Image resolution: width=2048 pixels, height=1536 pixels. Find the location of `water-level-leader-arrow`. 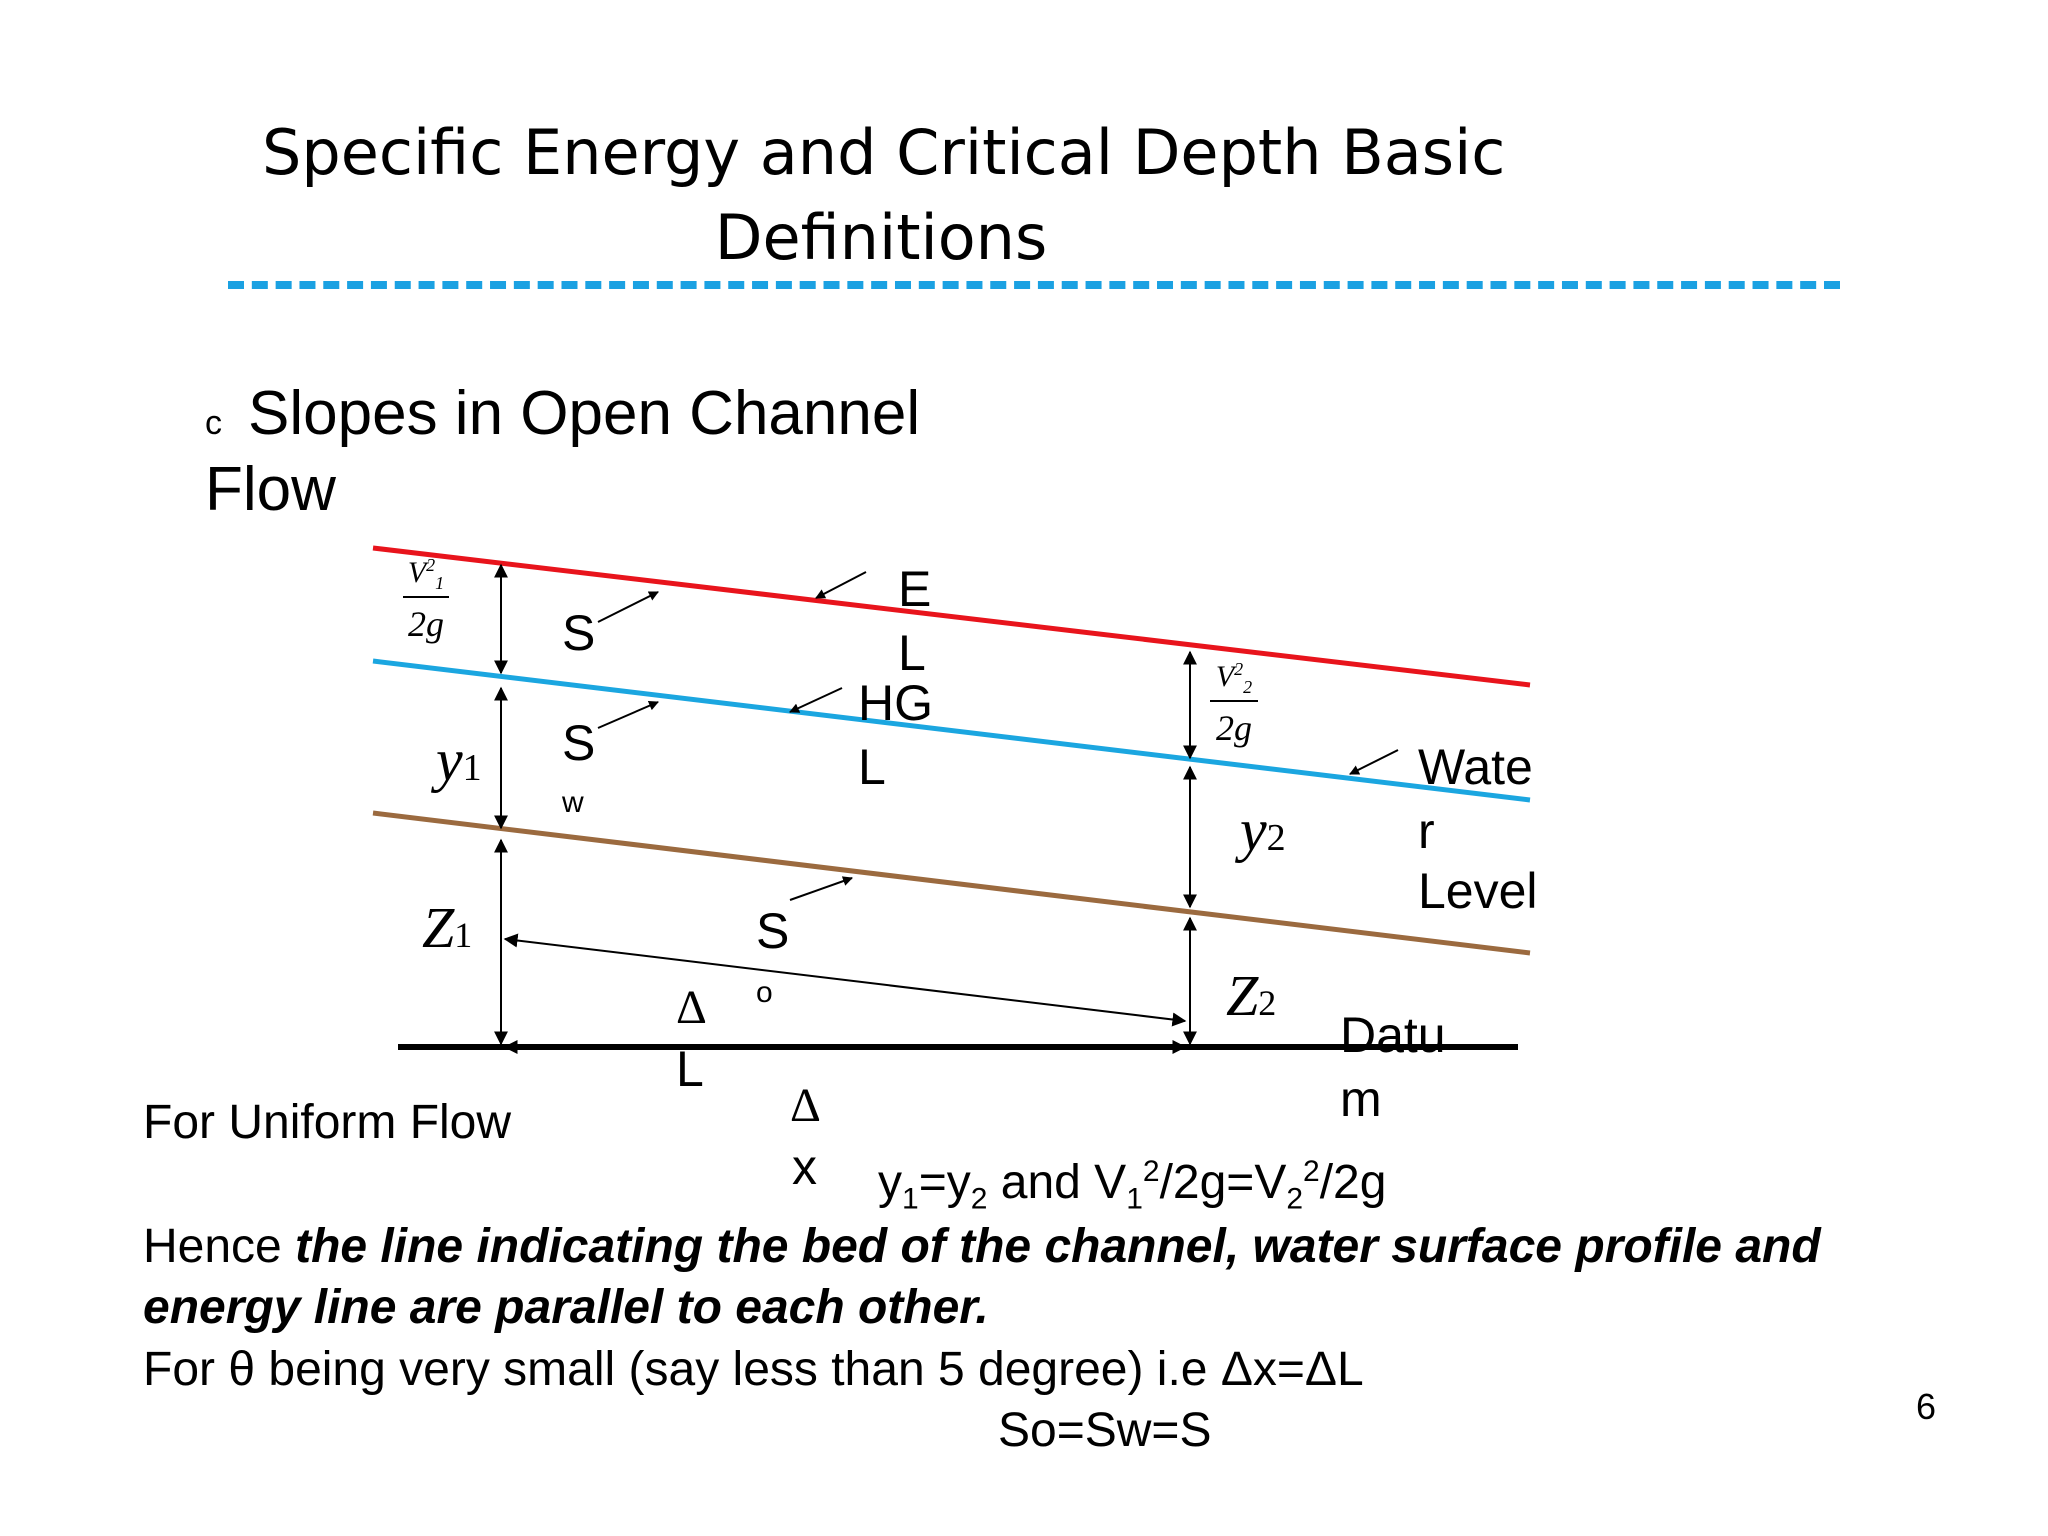

water-level-leader-arrow is located at coordinates (1374, 762).